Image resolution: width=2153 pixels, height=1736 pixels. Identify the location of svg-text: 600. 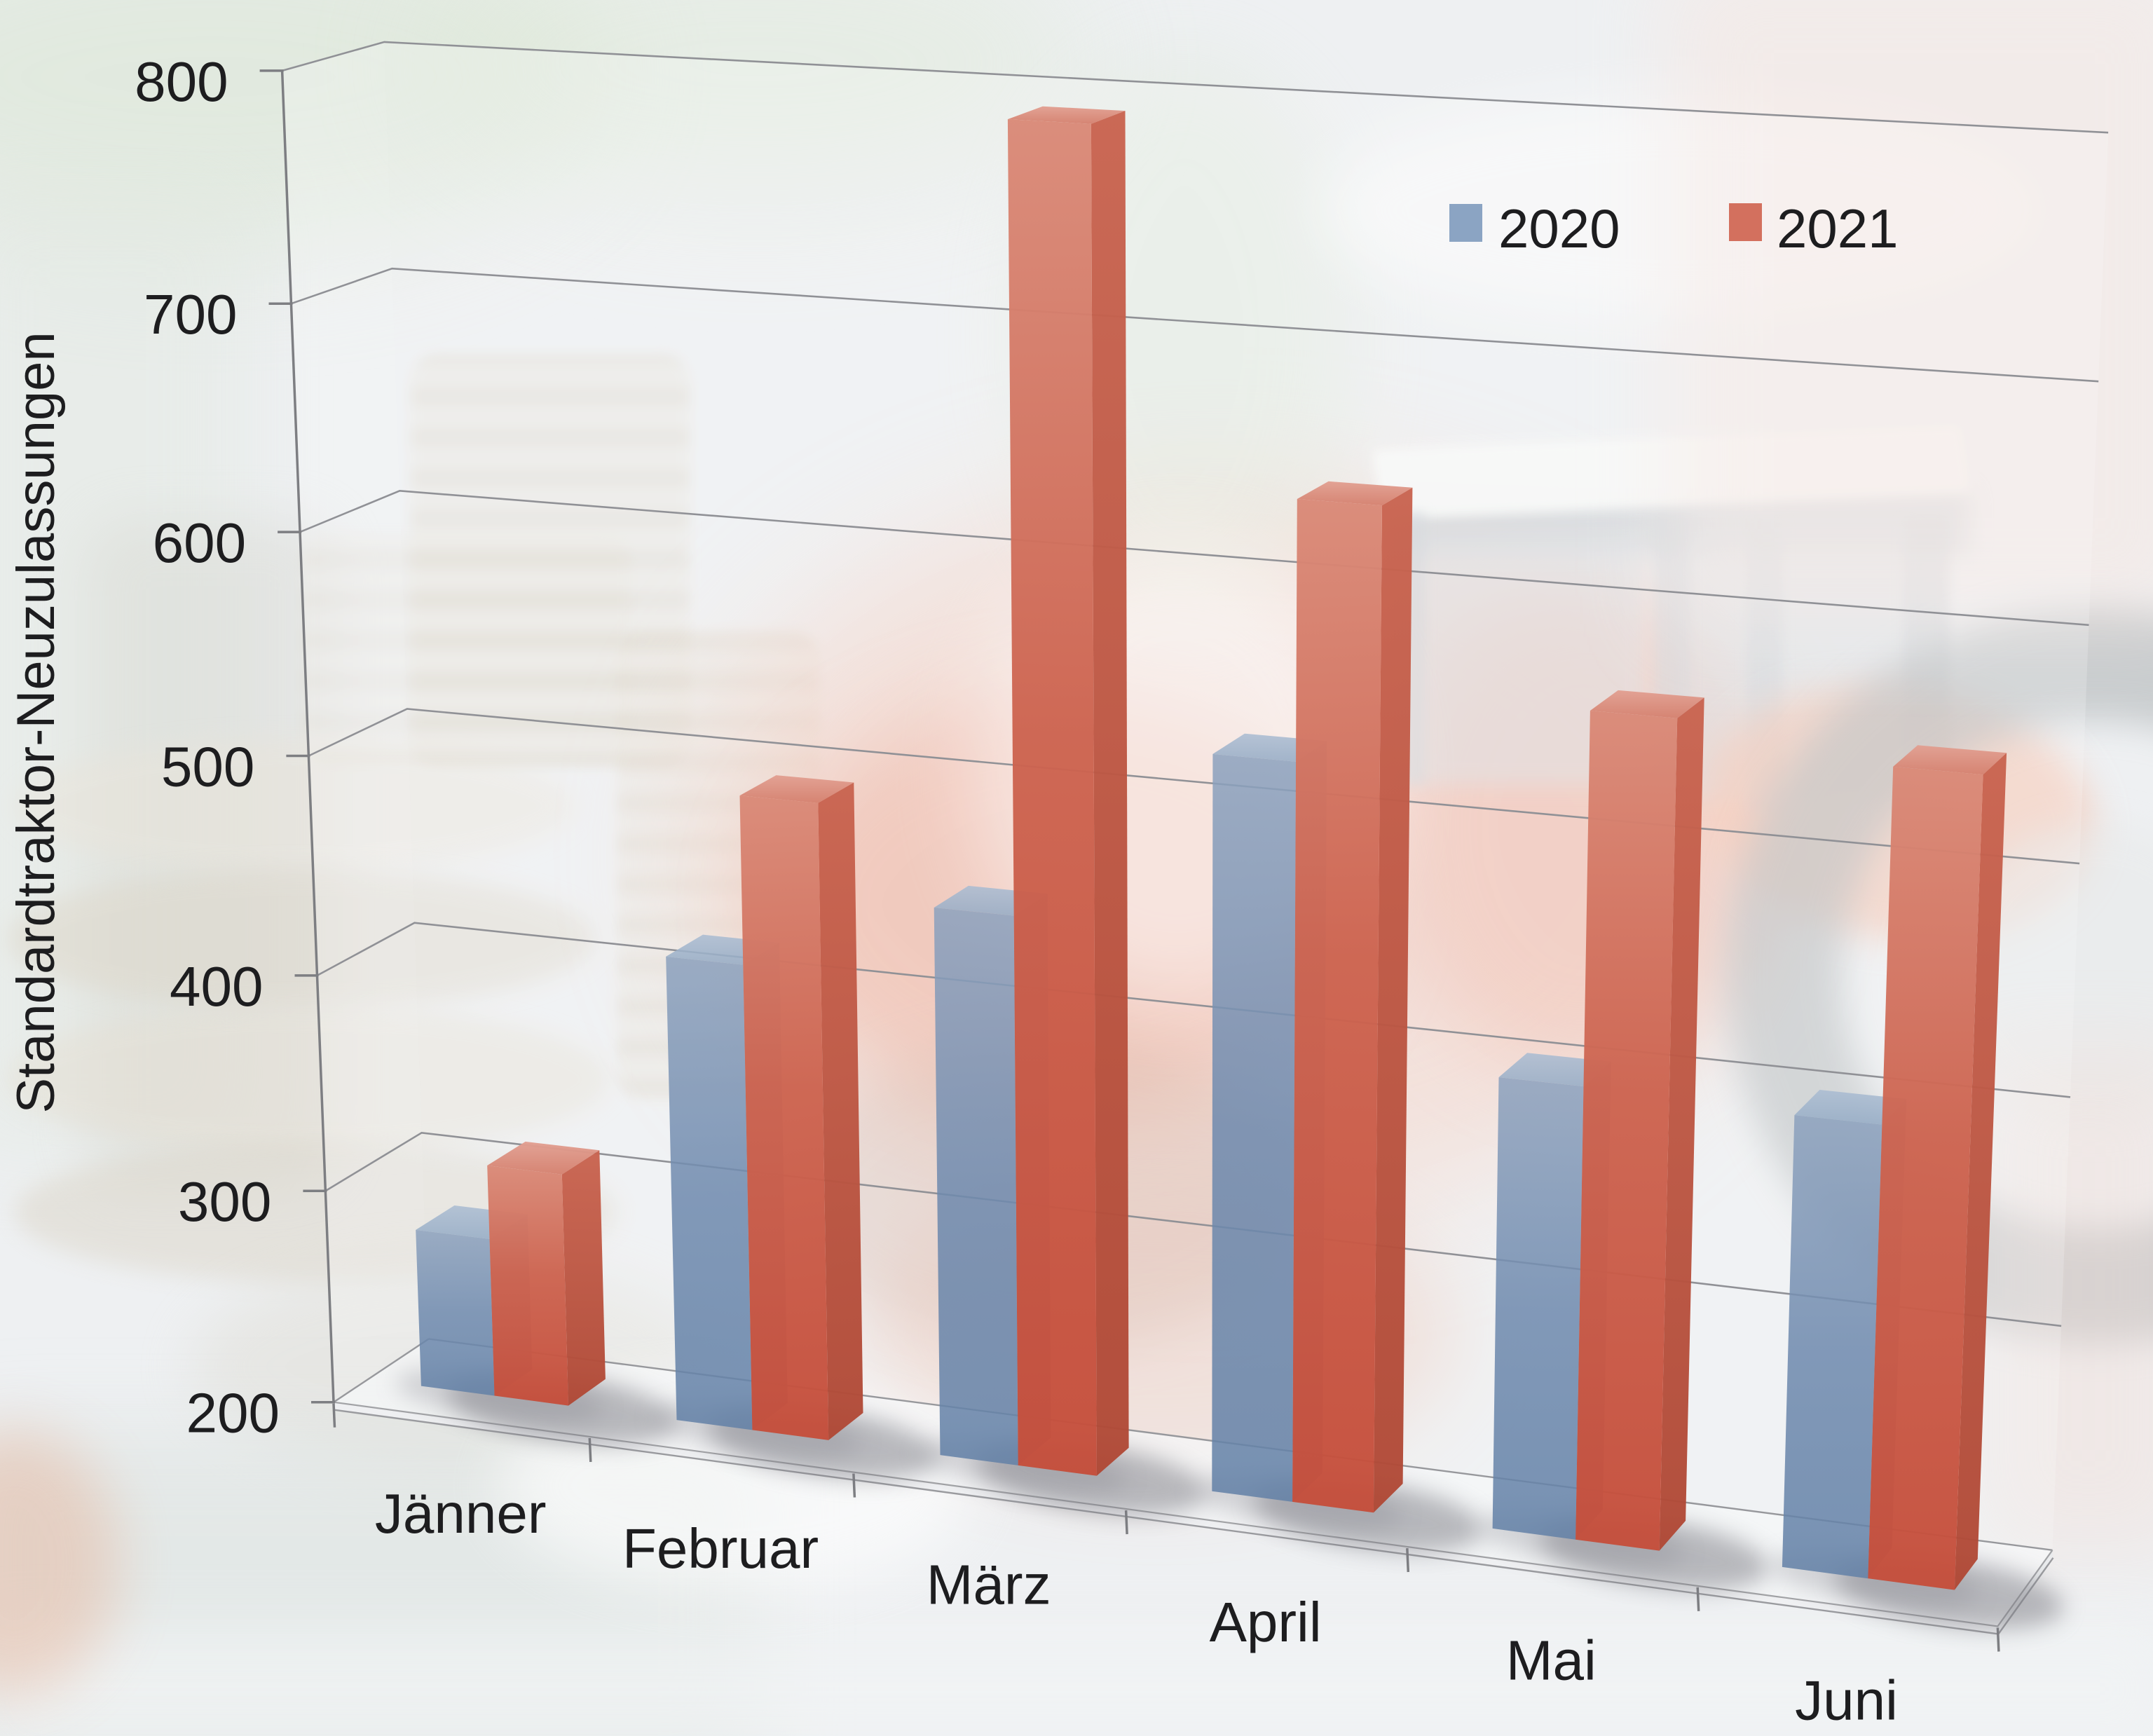
(199, 543).